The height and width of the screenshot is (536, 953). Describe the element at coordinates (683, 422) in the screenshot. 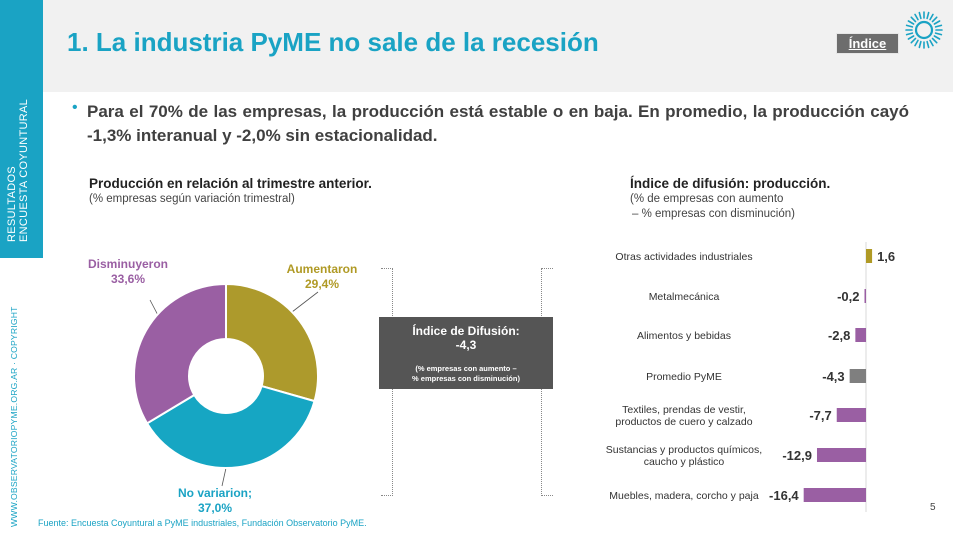

I see `bar-category-label: productos de cuero y calzado` at that location.